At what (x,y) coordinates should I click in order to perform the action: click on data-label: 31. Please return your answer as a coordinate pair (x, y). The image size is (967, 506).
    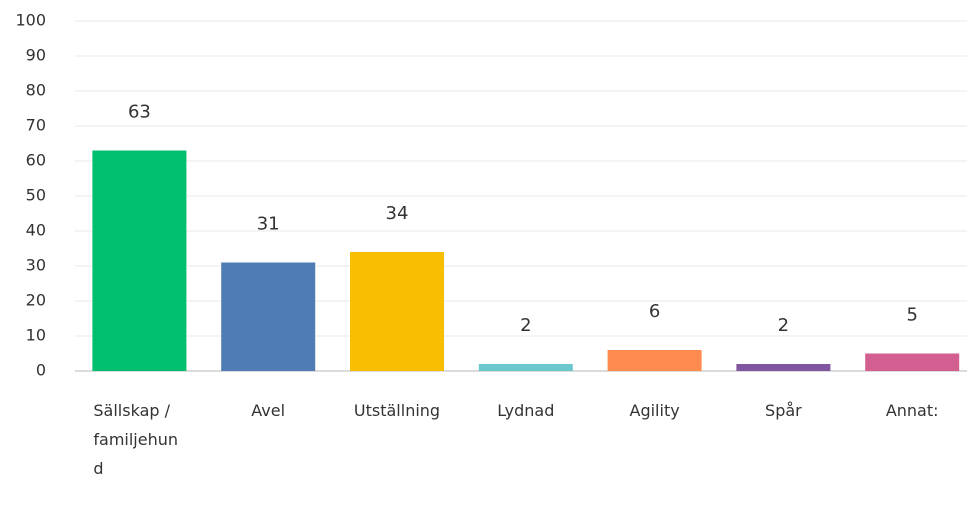
    Looking at the image, I should click on (268, 224).